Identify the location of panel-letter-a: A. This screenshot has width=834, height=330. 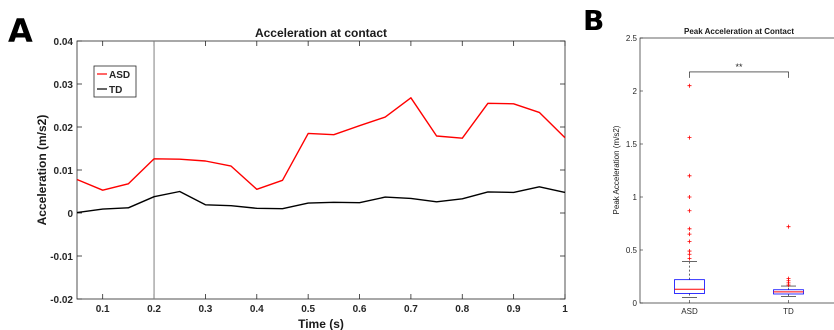
(20, 31).